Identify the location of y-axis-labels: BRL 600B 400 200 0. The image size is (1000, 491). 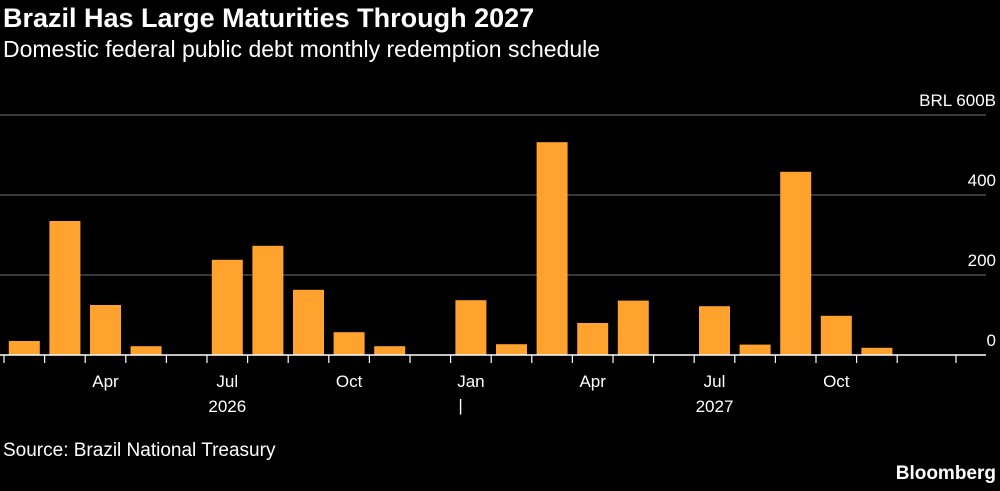
(957, 220).